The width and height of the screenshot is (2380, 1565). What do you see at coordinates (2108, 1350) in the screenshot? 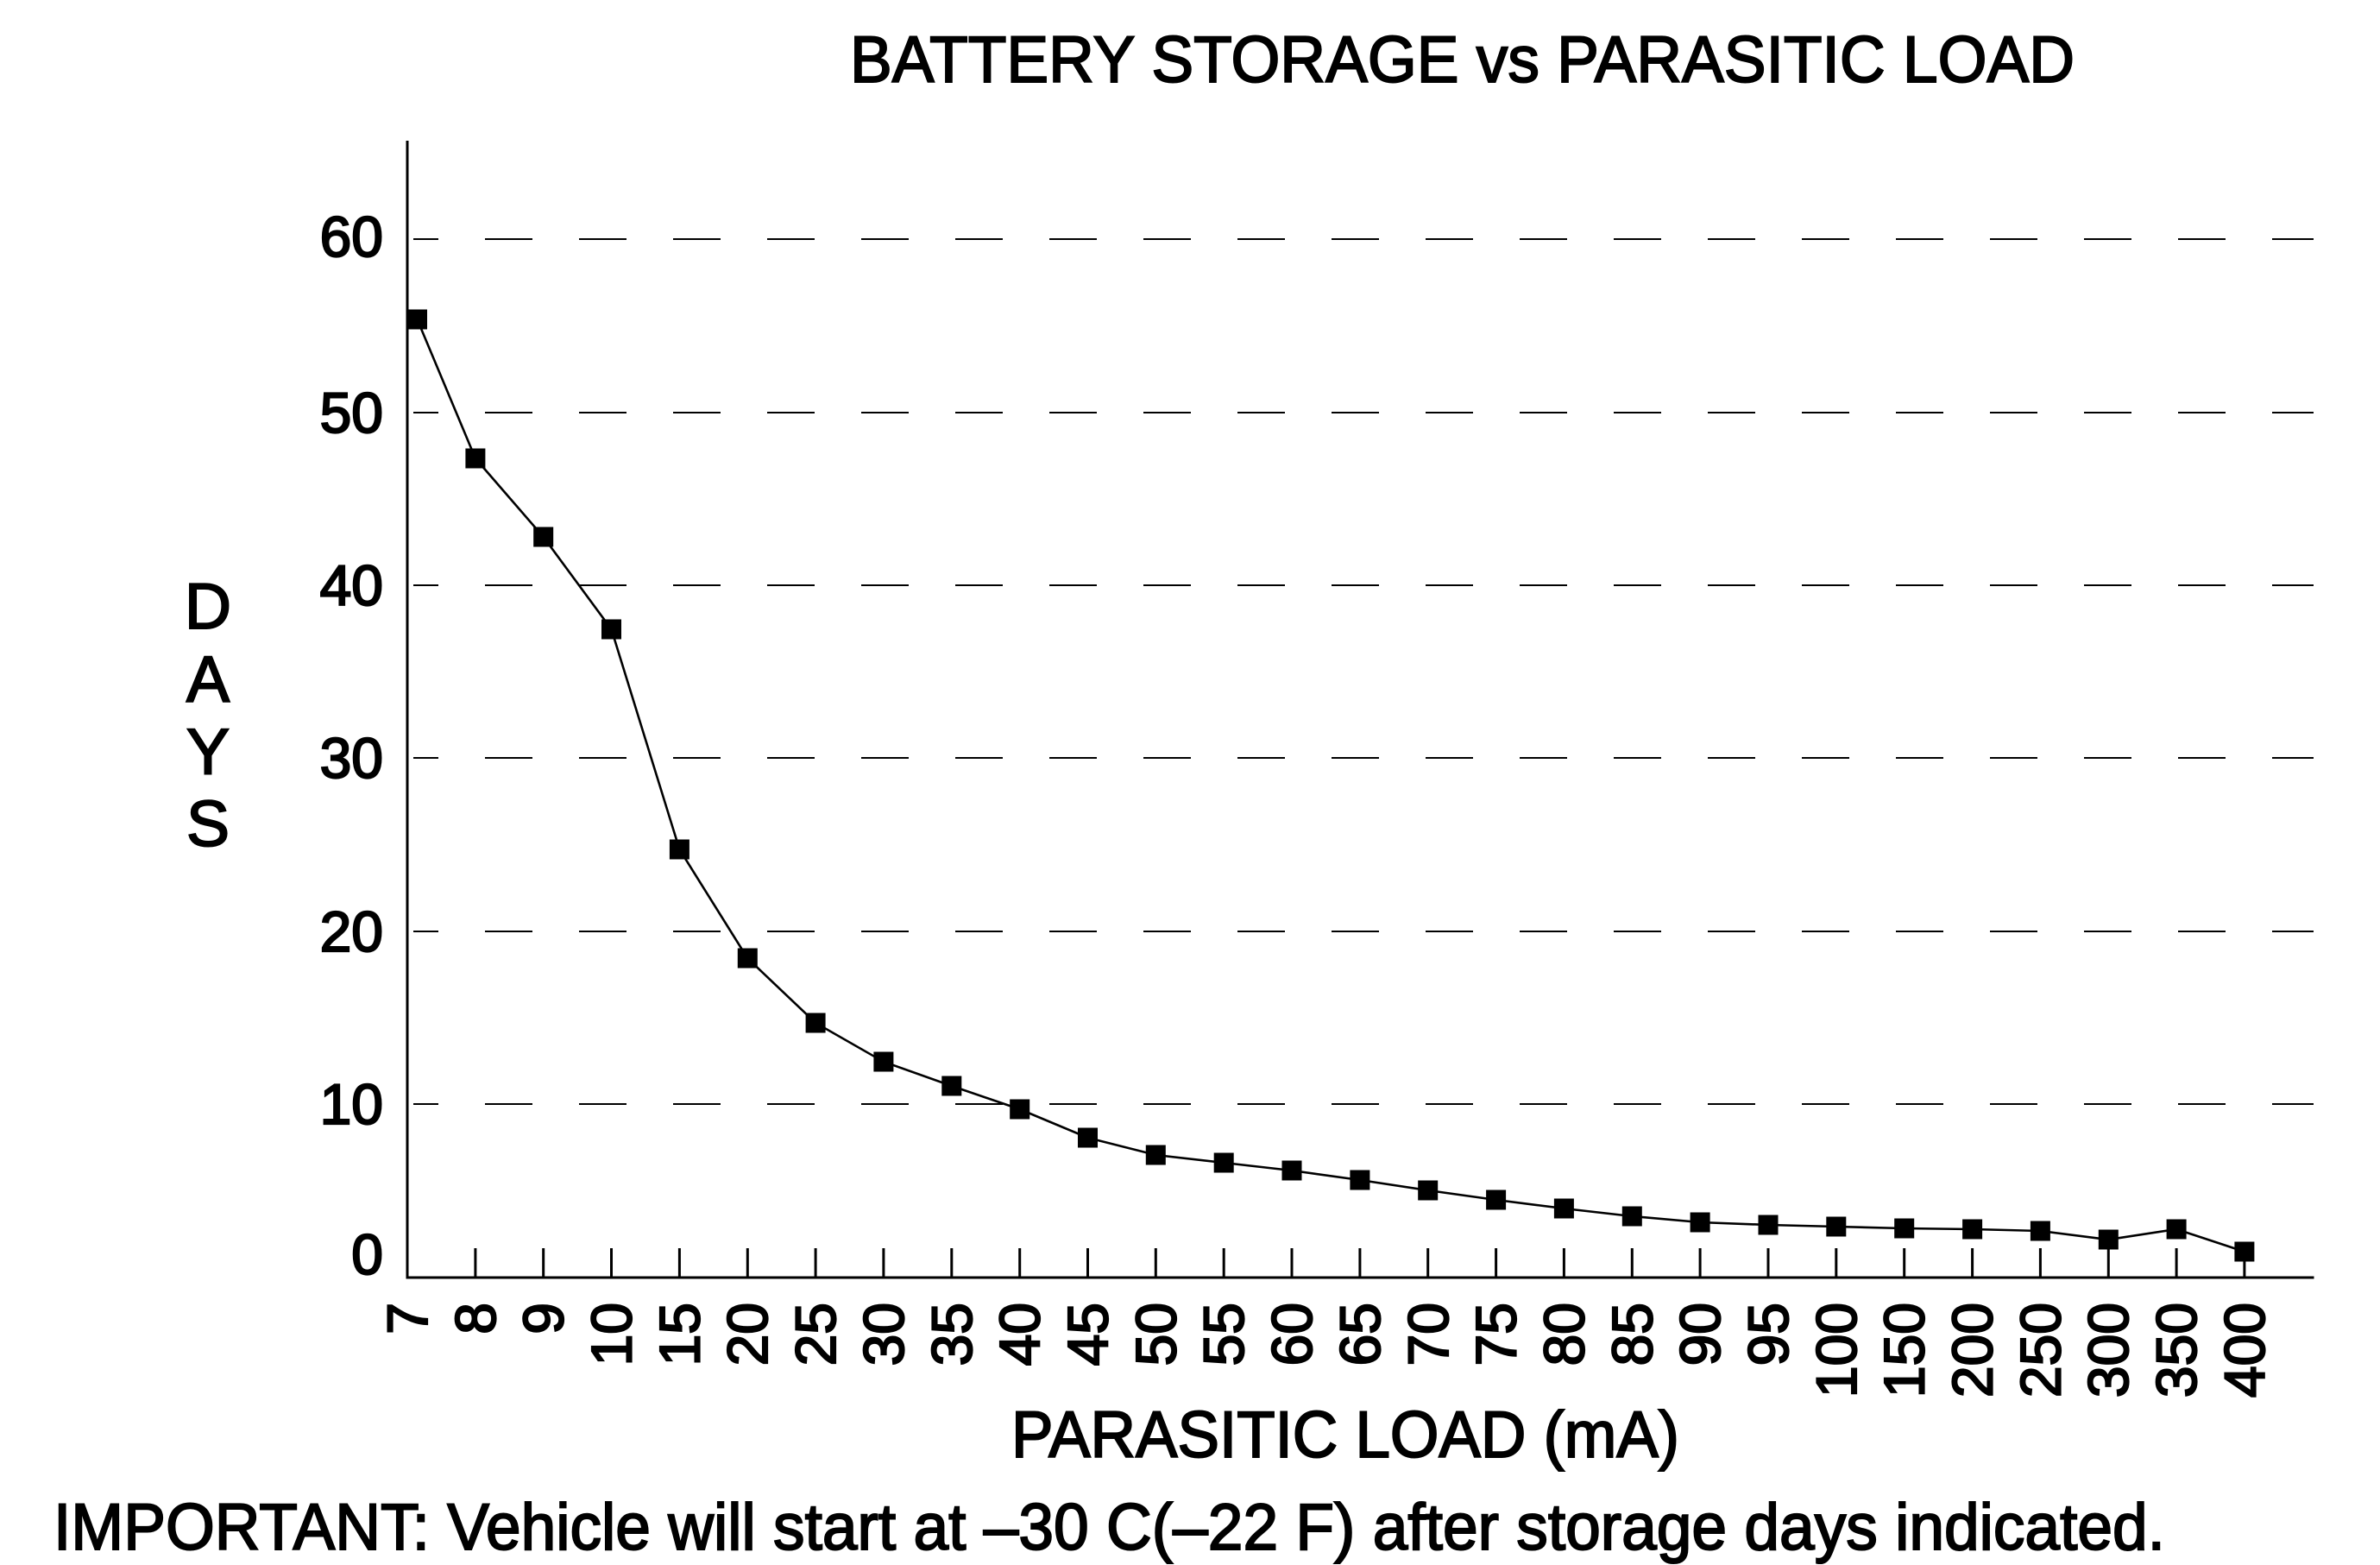
I see `svg-text: 300` at bounding box center [2108, 1350].